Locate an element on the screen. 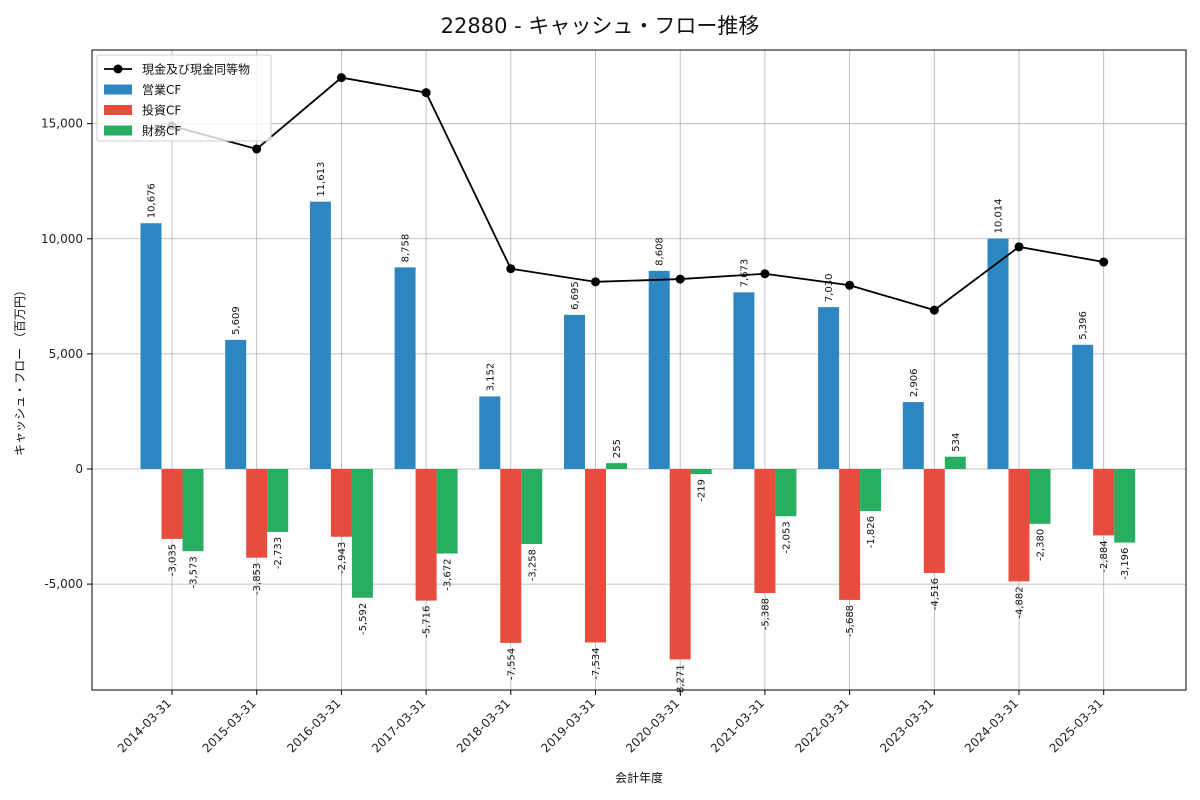  y-tick-label: 0 is located at coordinates (79, 469).